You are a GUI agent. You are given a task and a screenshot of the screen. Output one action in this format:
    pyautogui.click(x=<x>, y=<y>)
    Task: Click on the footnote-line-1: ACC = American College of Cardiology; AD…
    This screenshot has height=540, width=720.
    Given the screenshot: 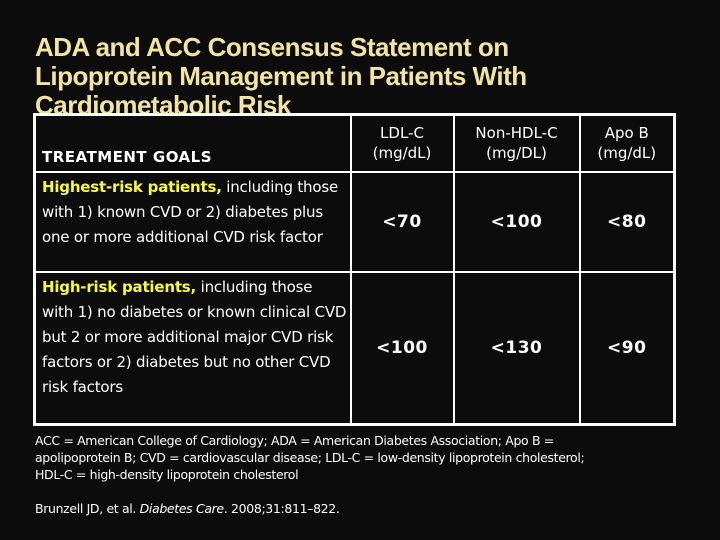 What is the action you would take?
    pyautogui.click(x=294, y=440)
    